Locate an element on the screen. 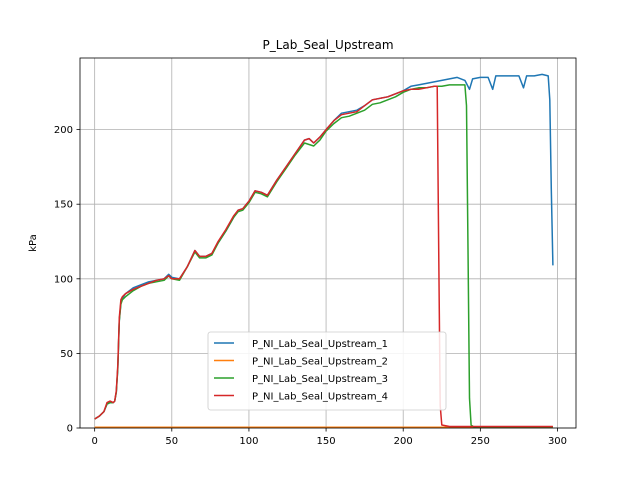 Image resolution: width=640 pixels, height=480 pixels. x-tick-label: 300 is located at coordinates (557, 441).